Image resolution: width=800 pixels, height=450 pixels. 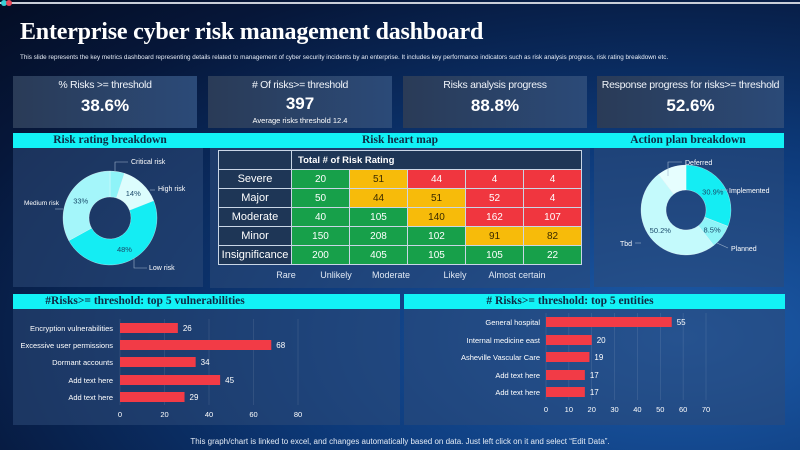 I want to click on heat-map-cell: 140, so click(x=436, y=217).